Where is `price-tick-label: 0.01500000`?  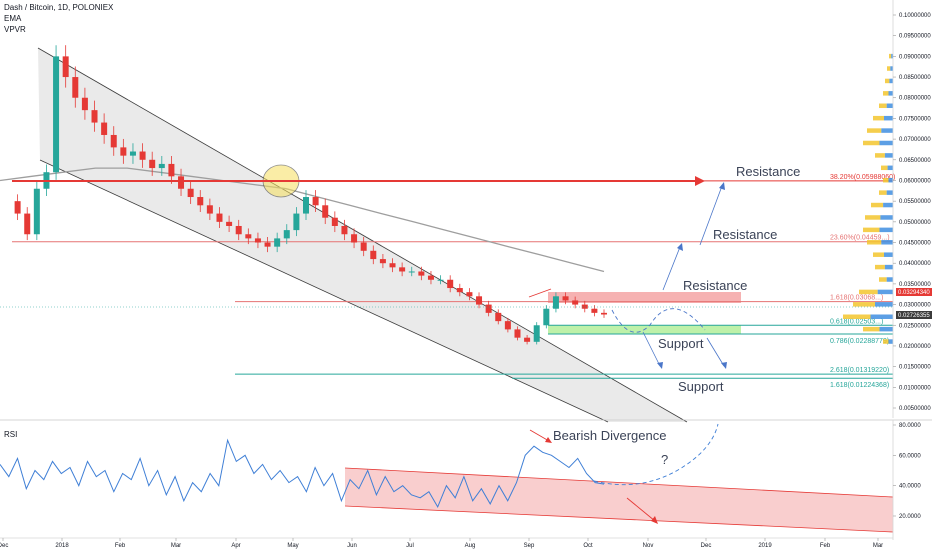
price-tick-label: 0.01500000 is located at coordinates (915, 368).